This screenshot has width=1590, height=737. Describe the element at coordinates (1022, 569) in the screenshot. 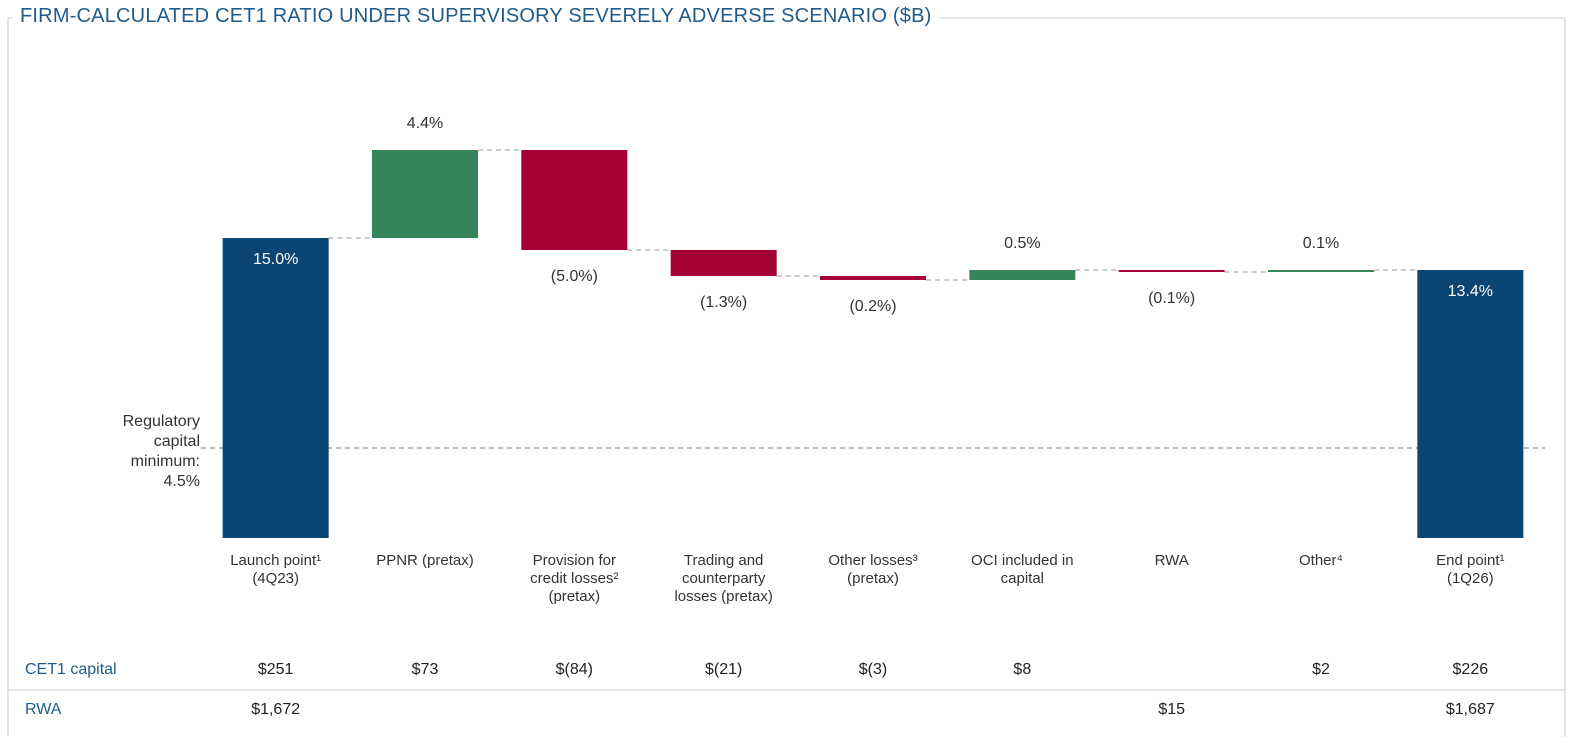

I see `x-tick-label: OCI included in capital` at that location.